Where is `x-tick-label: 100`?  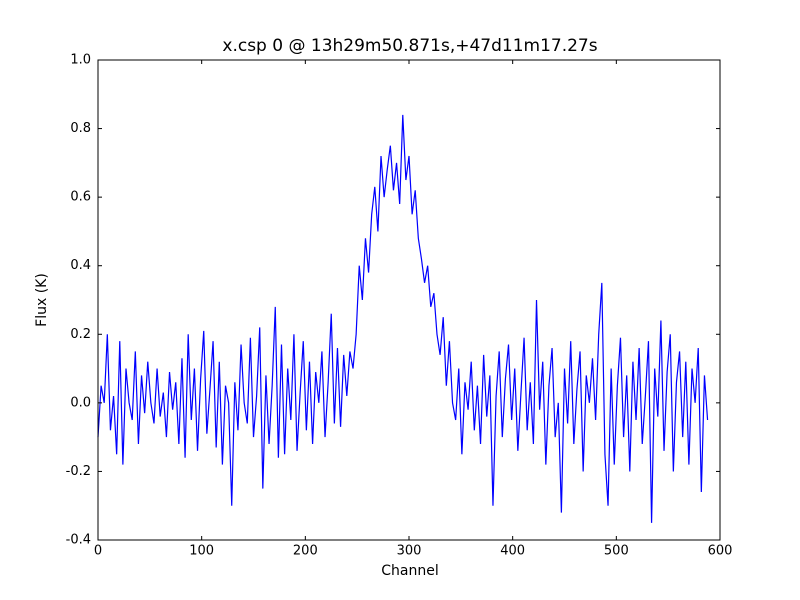 x-tick-label: 100 is located at coordinates (201, 551).